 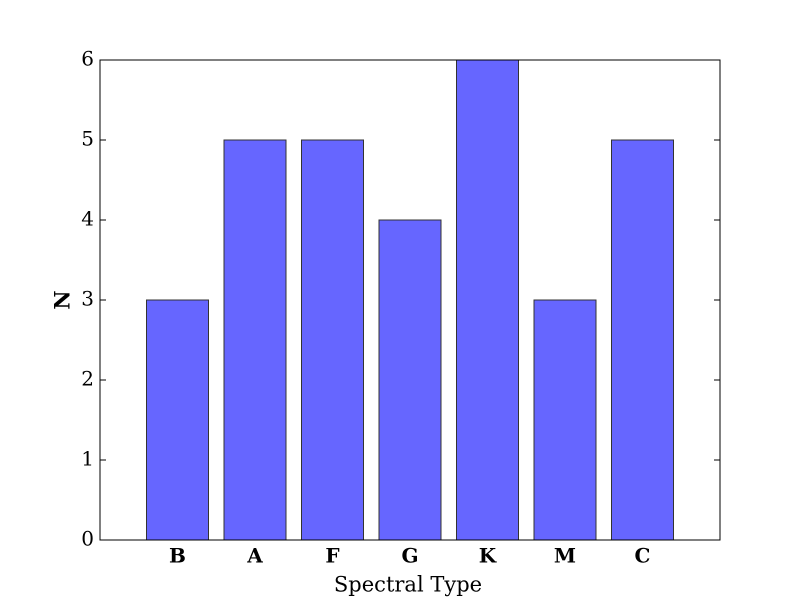 I want to click on x-tick-label: C, so click(x=643, y=556).